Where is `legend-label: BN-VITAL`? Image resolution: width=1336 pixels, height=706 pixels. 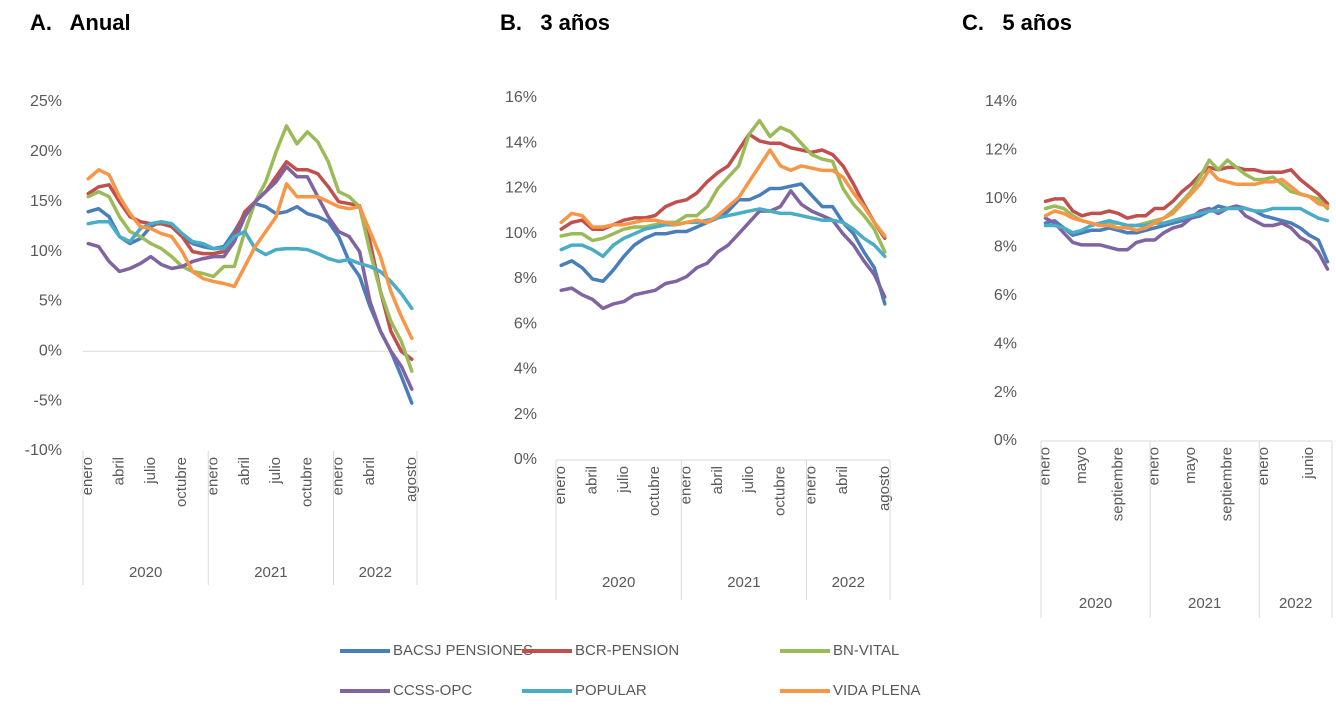
legend-label: BN-VITAL is located at coordinates (866, 650).